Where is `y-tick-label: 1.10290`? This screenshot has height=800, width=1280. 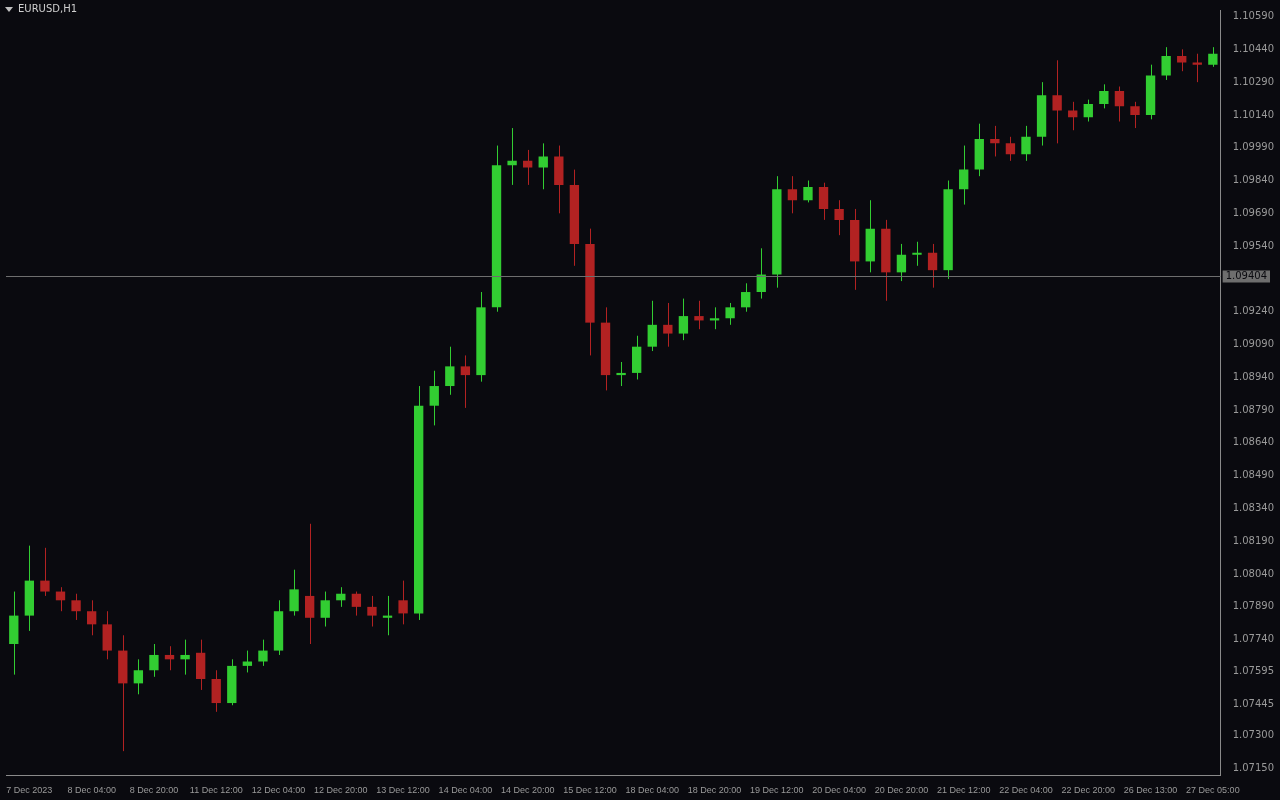
y-tick-label: 1.10290 is located at coordinates (1253, 81).